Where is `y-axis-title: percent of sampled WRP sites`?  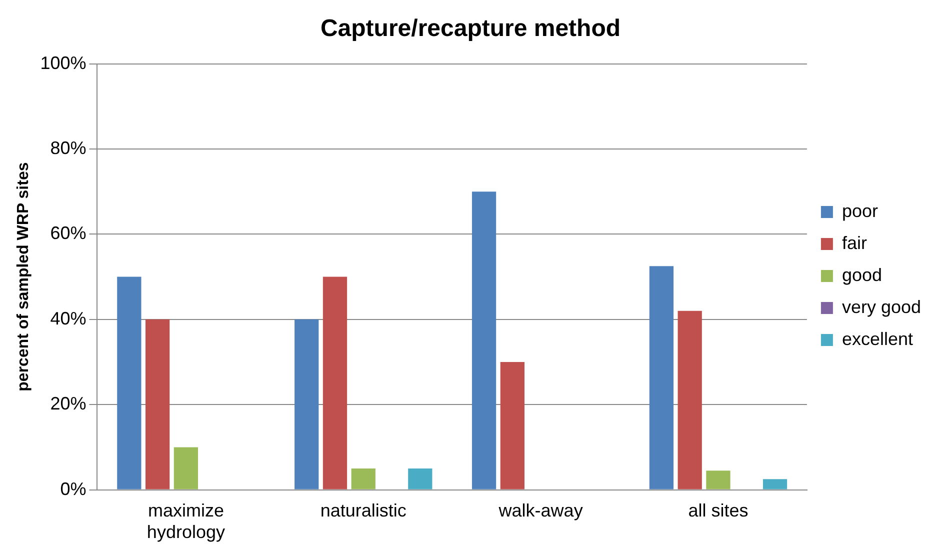 y-axis-title: percent of sampled WRP sites is located at coordinates (23, 277).